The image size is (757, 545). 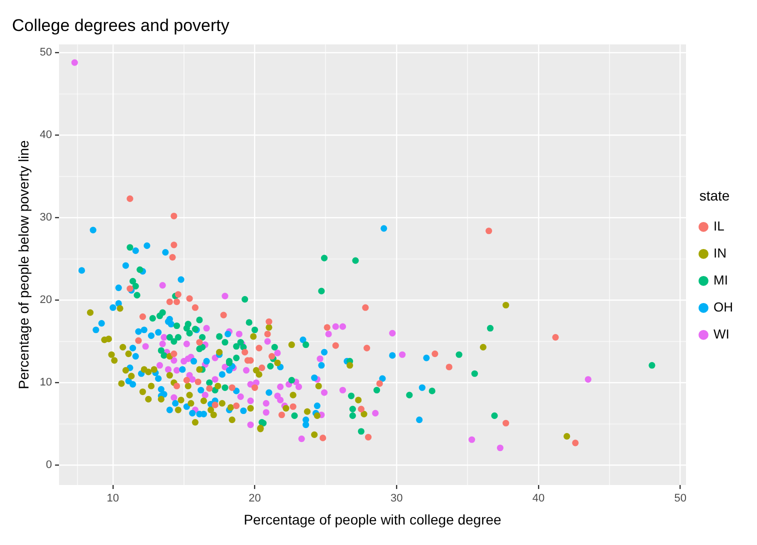 I want to click on legend-label: MI, so click(x=721, y=280).